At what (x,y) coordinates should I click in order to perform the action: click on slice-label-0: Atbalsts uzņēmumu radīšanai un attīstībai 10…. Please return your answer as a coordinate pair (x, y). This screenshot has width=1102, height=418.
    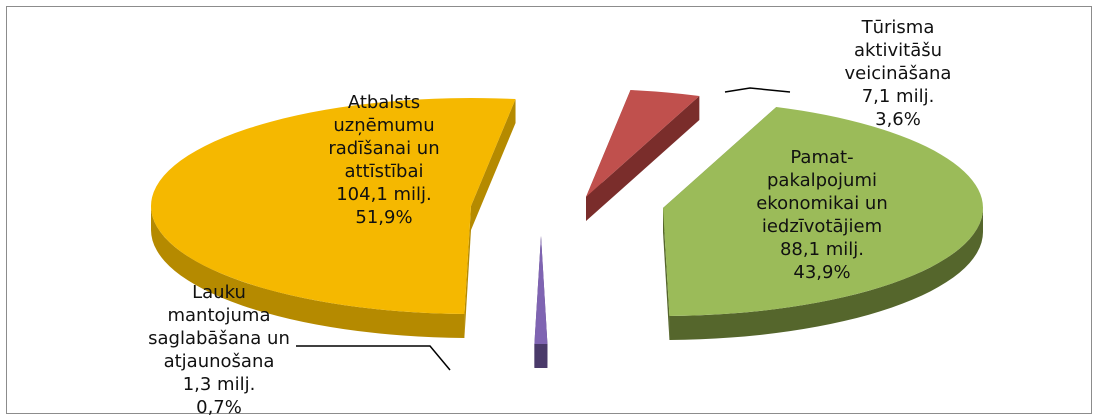
    Looking at the image, I should click on (383, 160).